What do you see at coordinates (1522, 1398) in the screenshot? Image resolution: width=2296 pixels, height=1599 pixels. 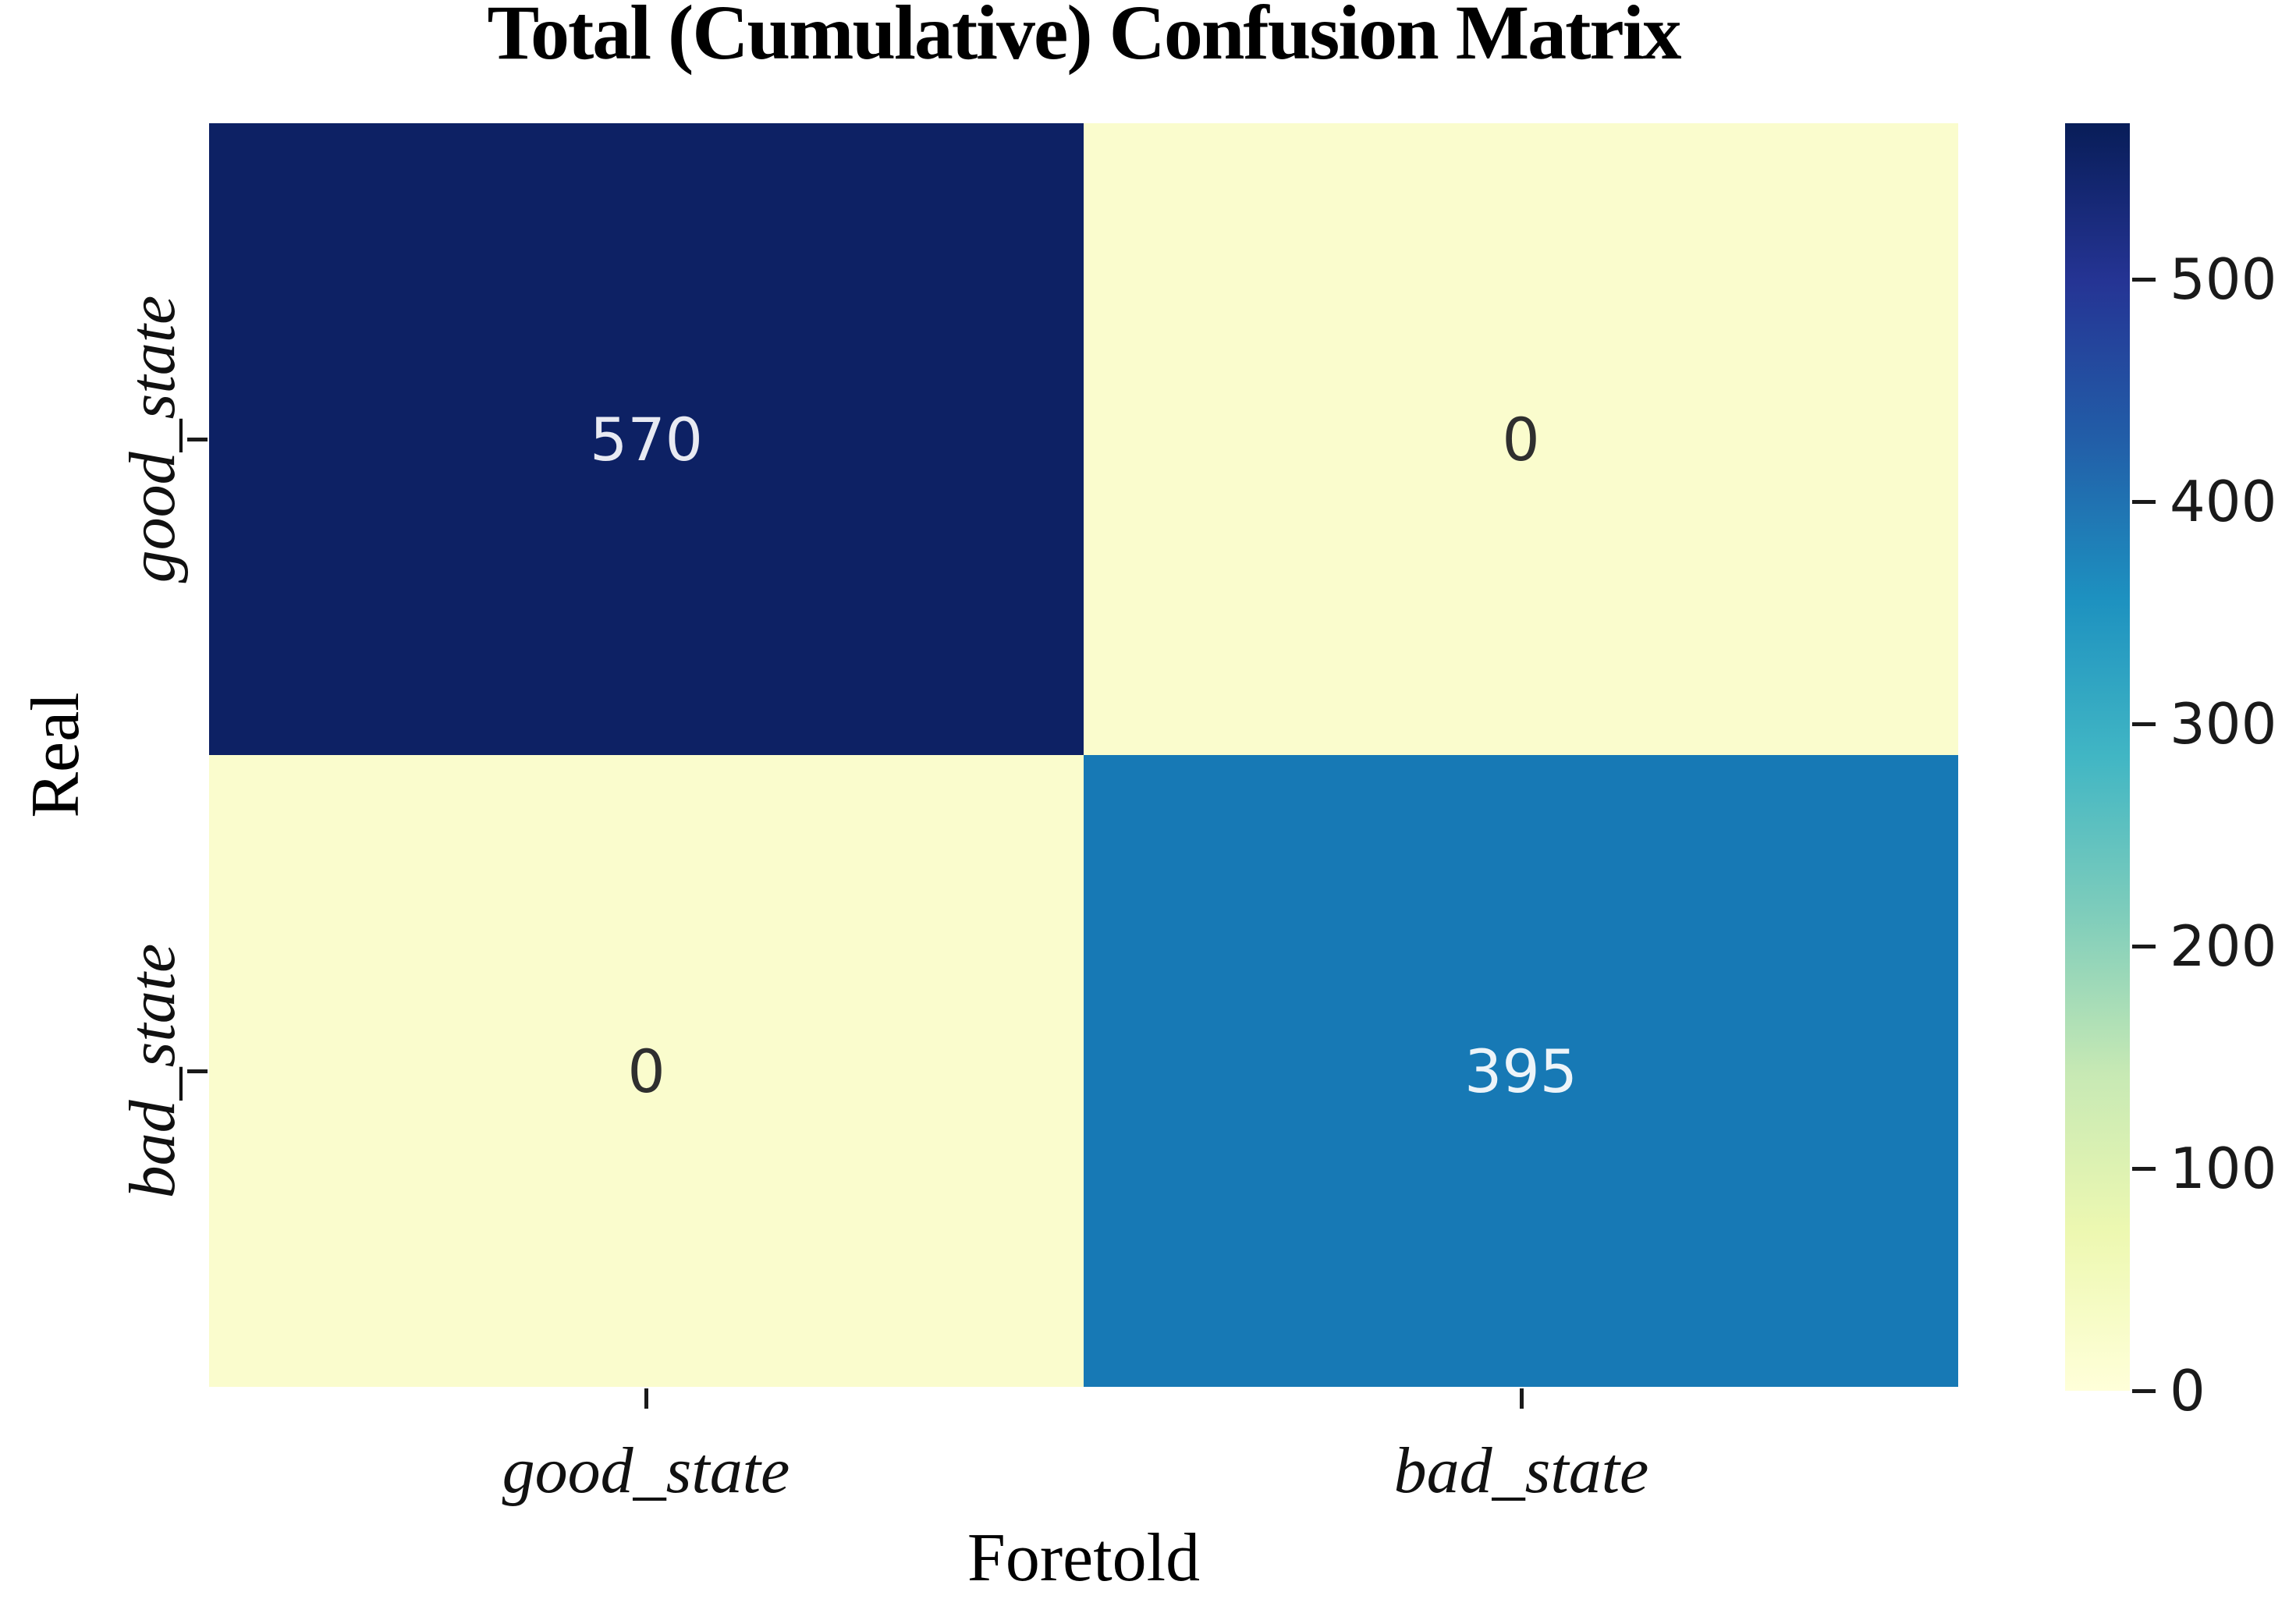 I see `x-axis-tick-mark-bad-state` at bounding box center [1522, 1398].